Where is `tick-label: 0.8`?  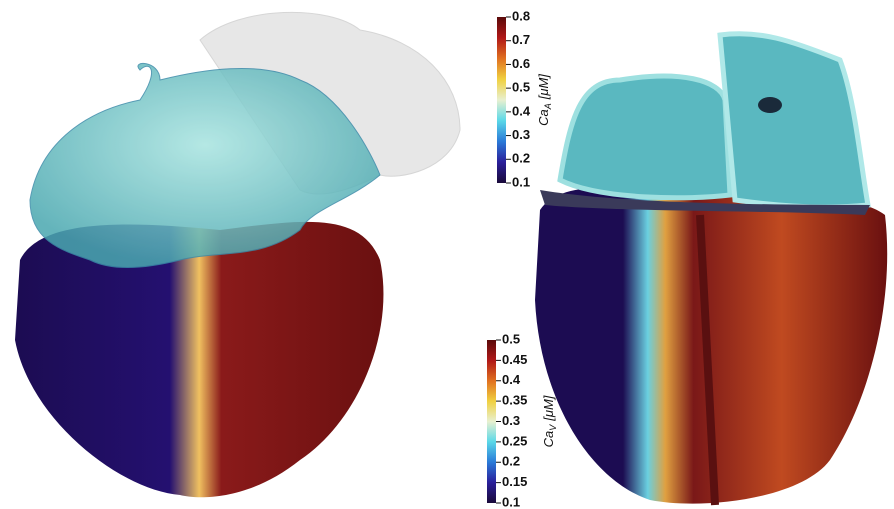 tick-label: 0.8 is located at coordinates (521, 15).